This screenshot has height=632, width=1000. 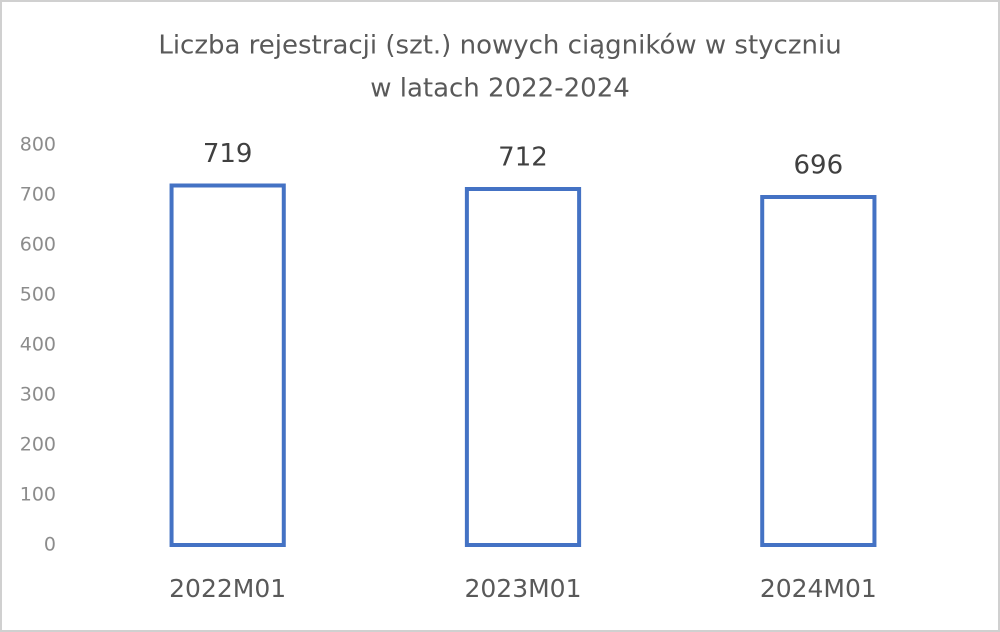 What do you see at coordinates (50, 545) in the screenshot?
I see `y-tick-label: 0` at bounding box center [50, 545].